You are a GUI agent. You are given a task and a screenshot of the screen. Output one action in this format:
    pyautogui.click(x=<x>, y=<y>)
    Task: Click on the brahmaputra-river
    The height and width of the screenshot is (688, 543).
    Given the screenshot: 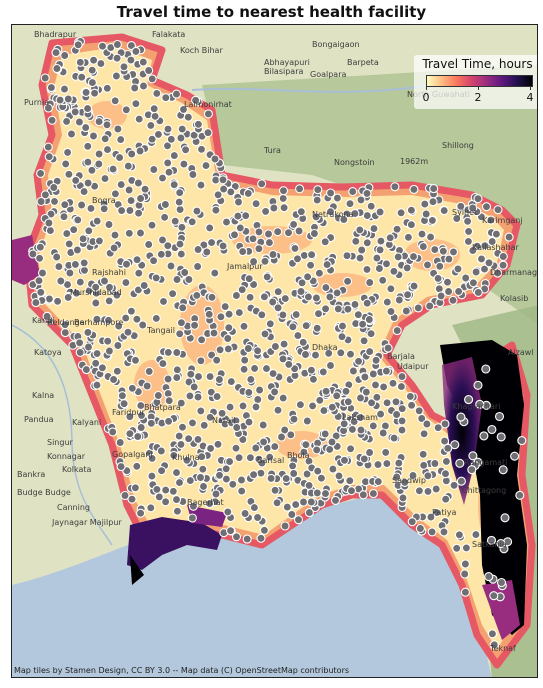 What is the action you would take?
    pyautogui.click(x=364, y=86)
    